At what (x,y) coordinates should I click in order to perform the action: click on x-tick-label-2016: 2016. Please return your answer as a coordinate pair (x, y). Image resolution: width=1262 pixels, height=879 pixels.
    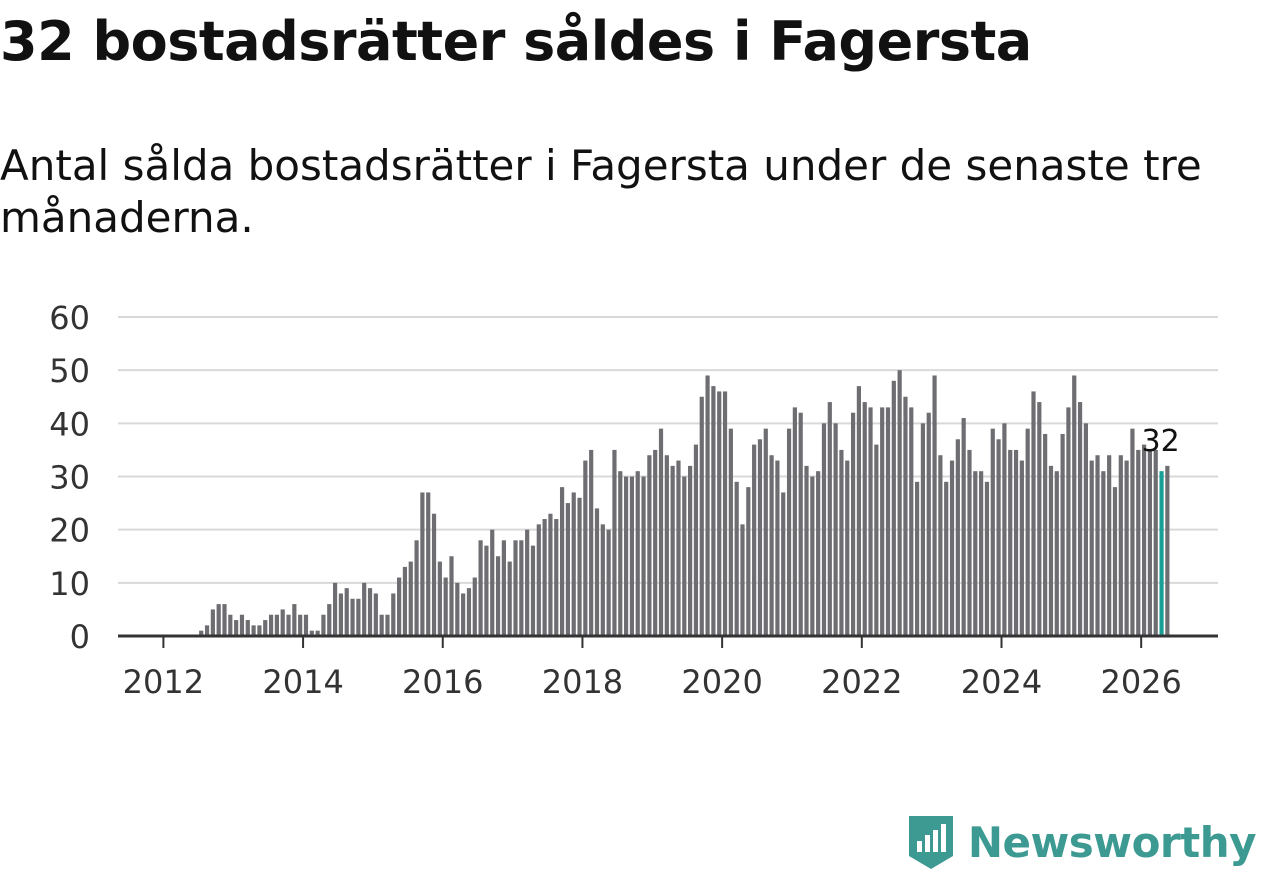
    Looking at the image, I should click on (442, 682).